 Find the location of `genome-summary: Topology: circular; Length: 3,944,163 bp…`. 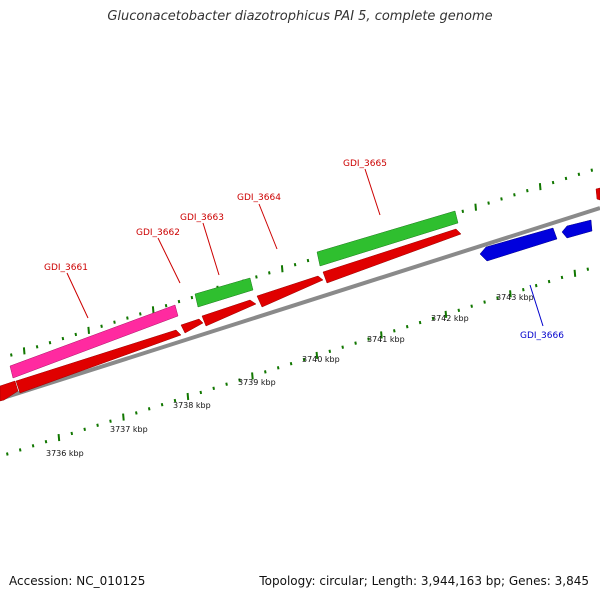

genome-summary: Topology: circular; Length: 3,944,163 bp… is located at coordinates (424, 581).